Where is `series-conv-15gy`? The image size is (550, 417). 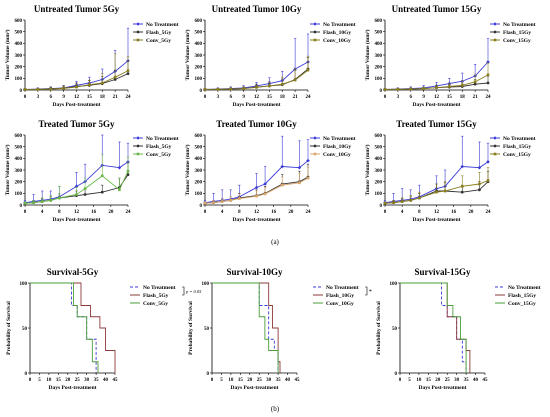
series-conv-15gy is located at coordinates (433, 327).